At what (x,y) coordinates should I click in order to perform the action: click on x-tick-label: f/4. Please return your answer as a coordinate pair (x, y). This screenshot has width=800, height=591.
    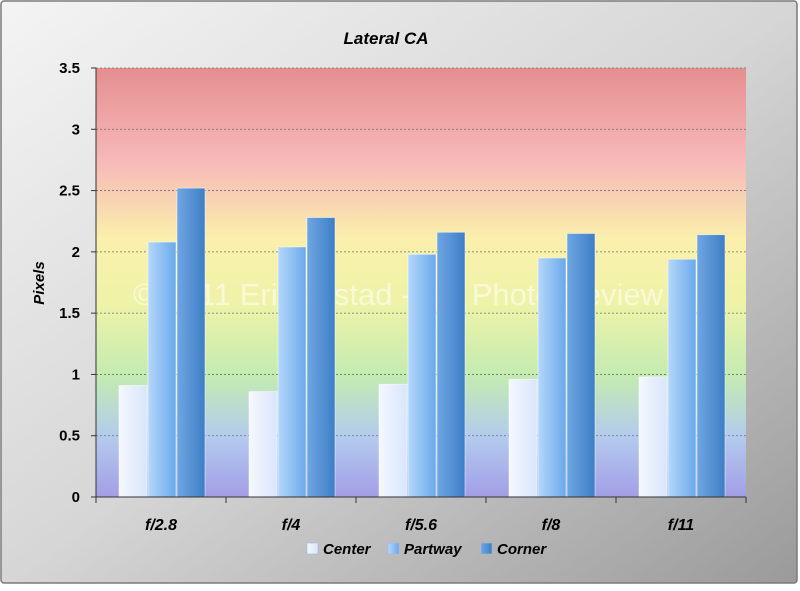
    Looking at the image, I should click on (291, 525).